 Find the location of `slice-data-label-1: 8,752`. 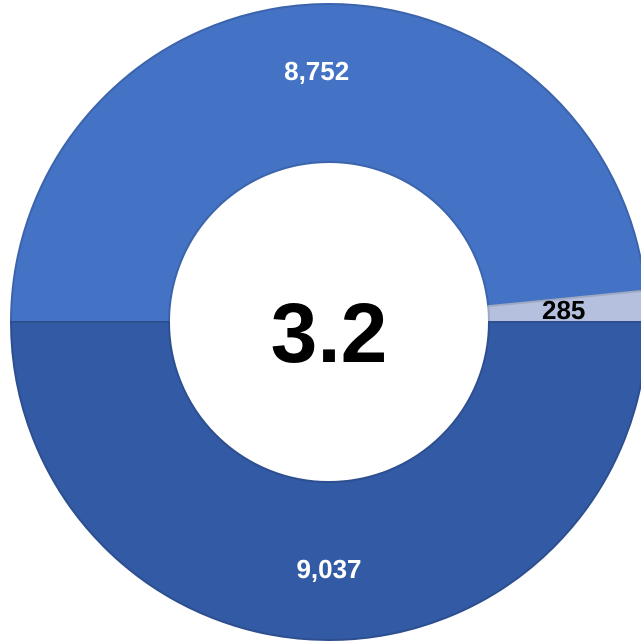

slice-data-label-1: 8,752 is located at coordinates (316, 71).